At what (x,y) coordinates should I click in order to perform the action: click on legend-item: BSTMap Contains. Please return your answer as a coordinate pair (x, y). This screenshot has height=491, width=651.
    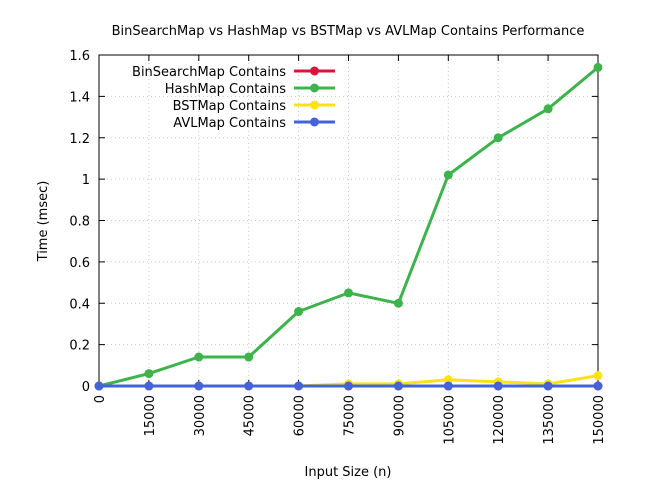
    Looking at the image, I should click on (254, 106).